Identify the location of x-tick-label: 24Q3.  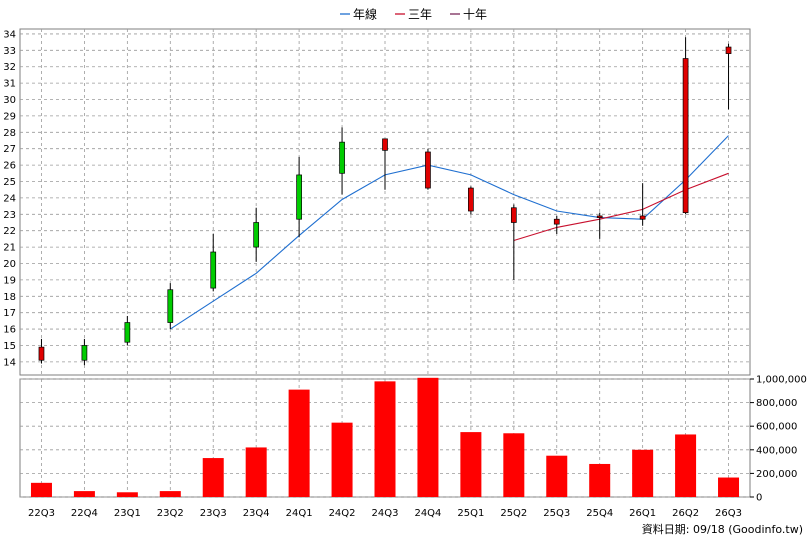
(385, 513).